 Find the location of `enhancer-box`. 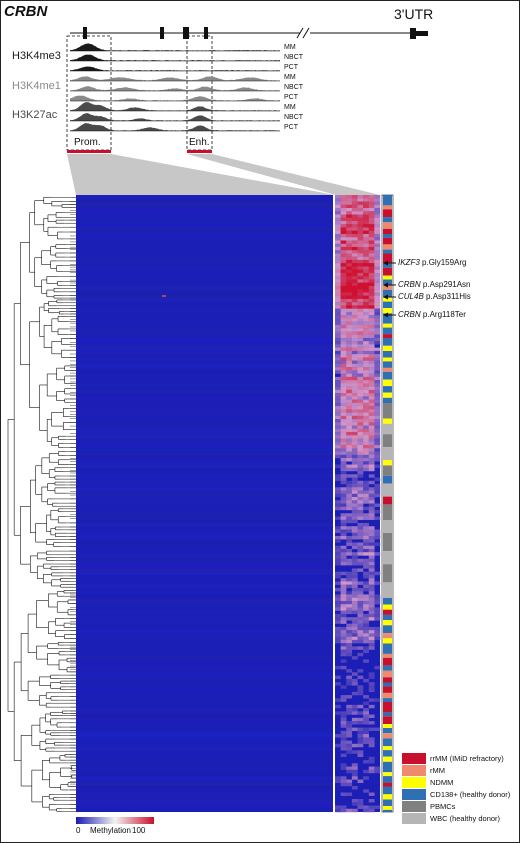

enhancer-box is located at coordinates (199, 93).